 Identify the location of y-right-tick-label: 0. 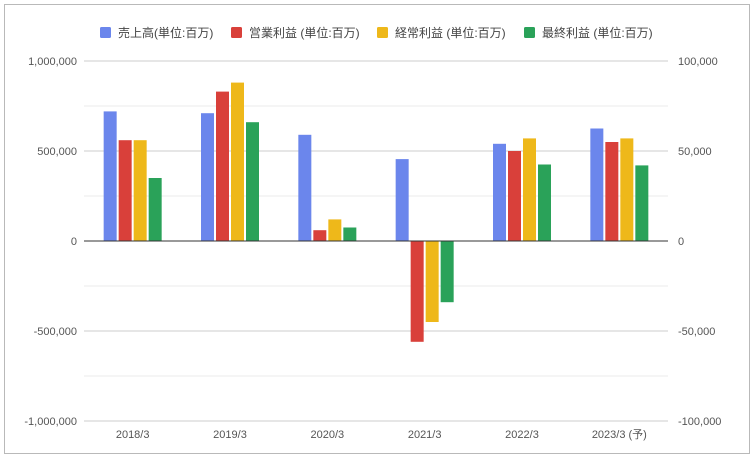
(681, 242).